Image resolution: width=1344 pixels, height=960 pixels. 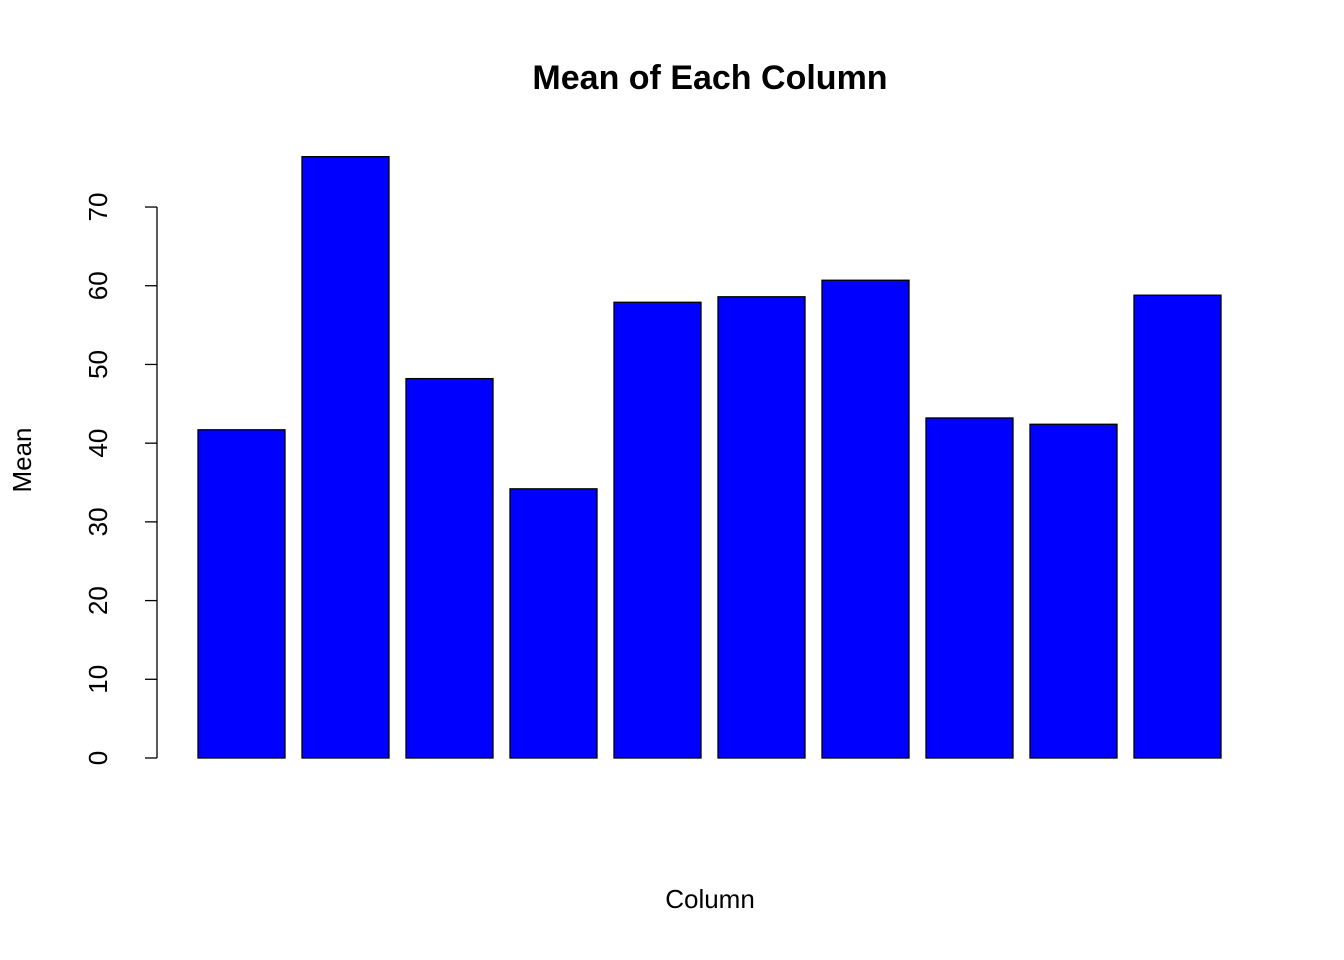 What do you see at coordinates (98, 443) in the screenshot?
I see `y-tick-label: 40` at bounding box center [98, 443].